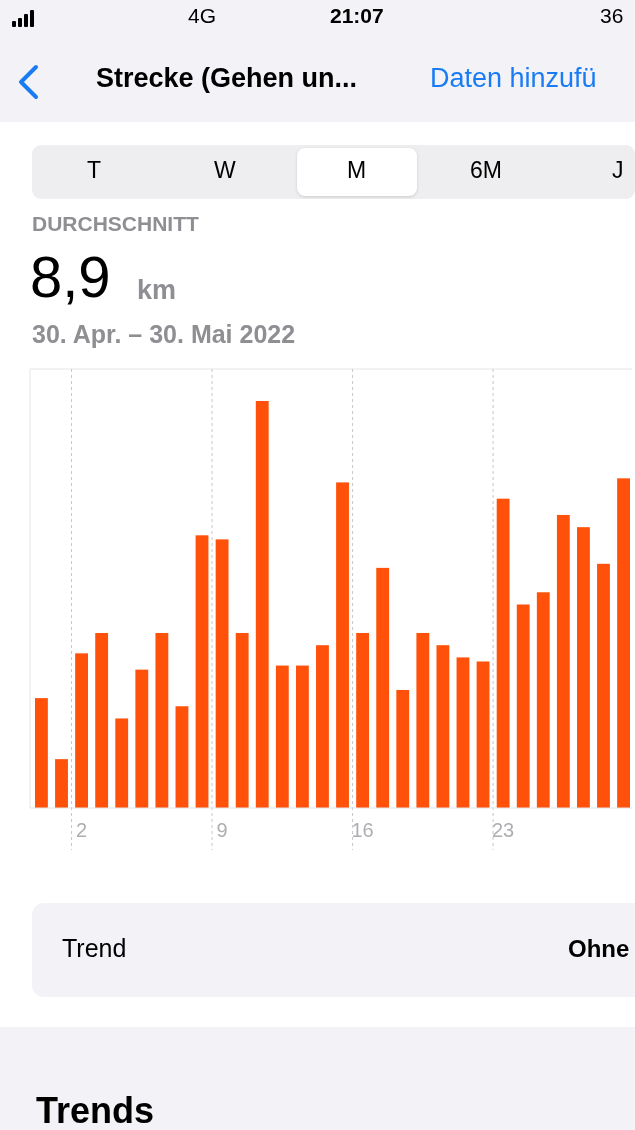 This screenshot has width=635, height=1130. What do you see at coordinates (164, 334) in the screenshot?
I see `chart-subtitle: 30. Apr. – 30. Mai 2022` at bounding box center [164, 334].